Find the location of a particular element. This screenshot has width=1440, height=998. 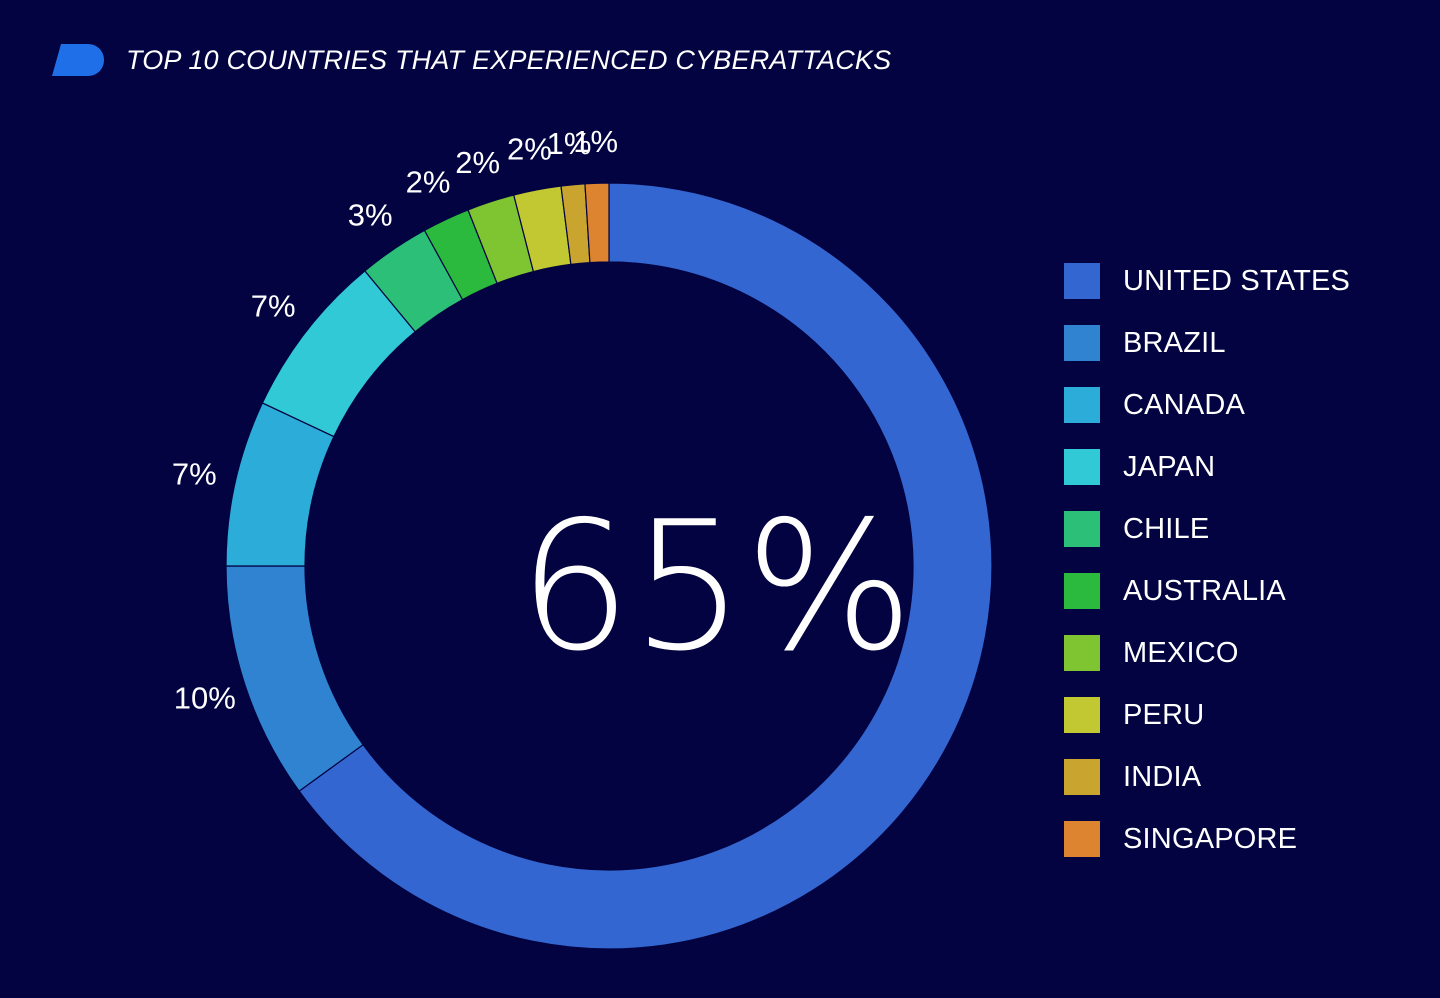

slice-label-canada: 7% is located at coordinates (194, 473).